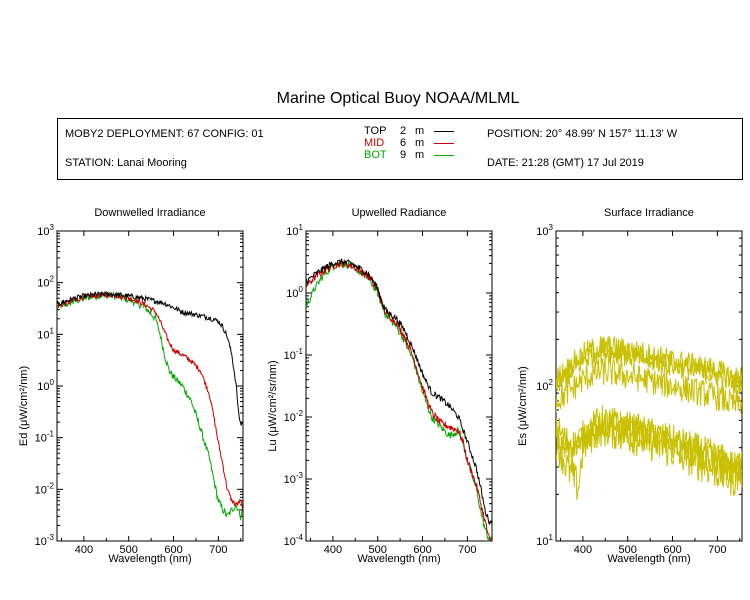 The height and width of the screenshot is (600, 750). What do you see at coordinates (444, 143) in the screenshot?
I see `legend-mid-line` at bounding box center [444, 143].